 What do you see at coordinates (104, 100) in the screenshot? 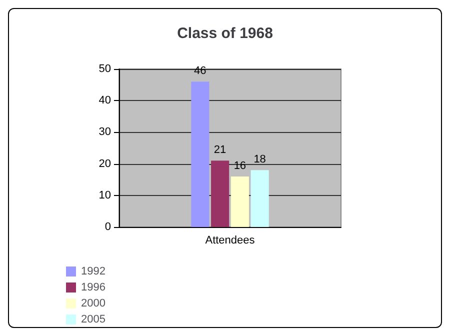
I see `y-tick-label: 40` at bounding box center [104, 100].